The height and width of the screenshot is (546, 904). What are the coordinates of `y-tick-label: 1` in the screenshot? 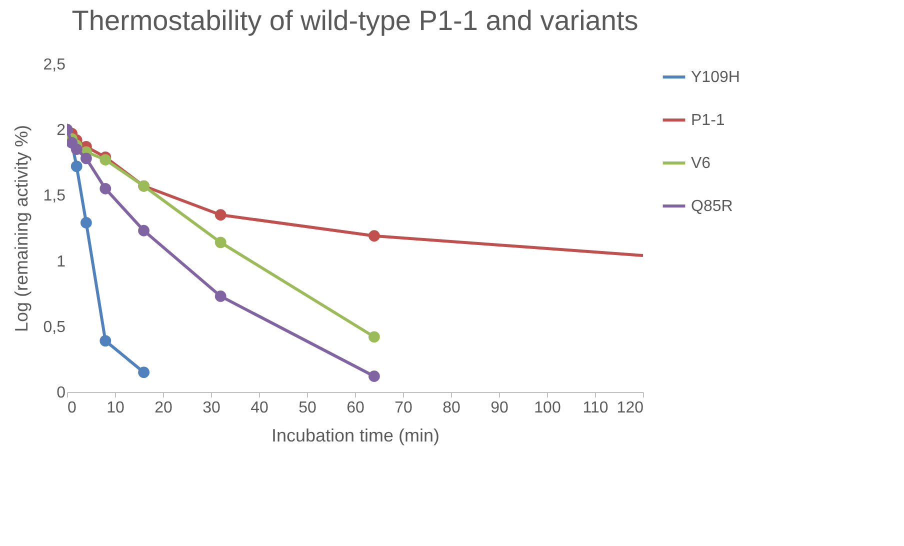 It's located at (61, 261).